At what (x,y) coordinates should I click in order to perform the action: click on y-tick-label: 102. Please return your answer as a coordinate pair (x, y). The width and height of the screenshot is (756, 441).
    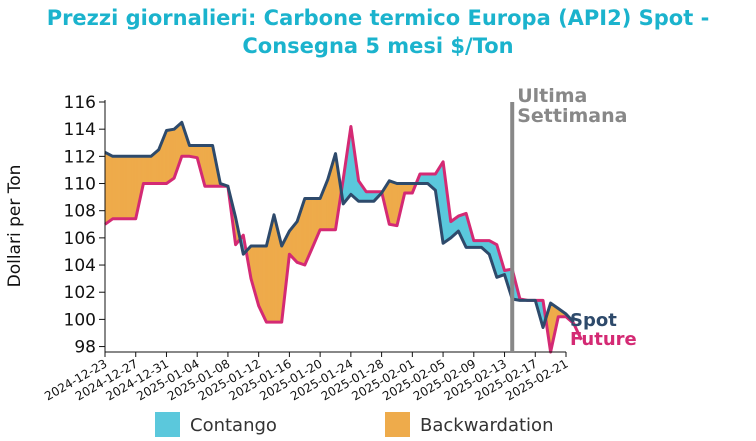
    Looking at the image, I should click on (80, 293).